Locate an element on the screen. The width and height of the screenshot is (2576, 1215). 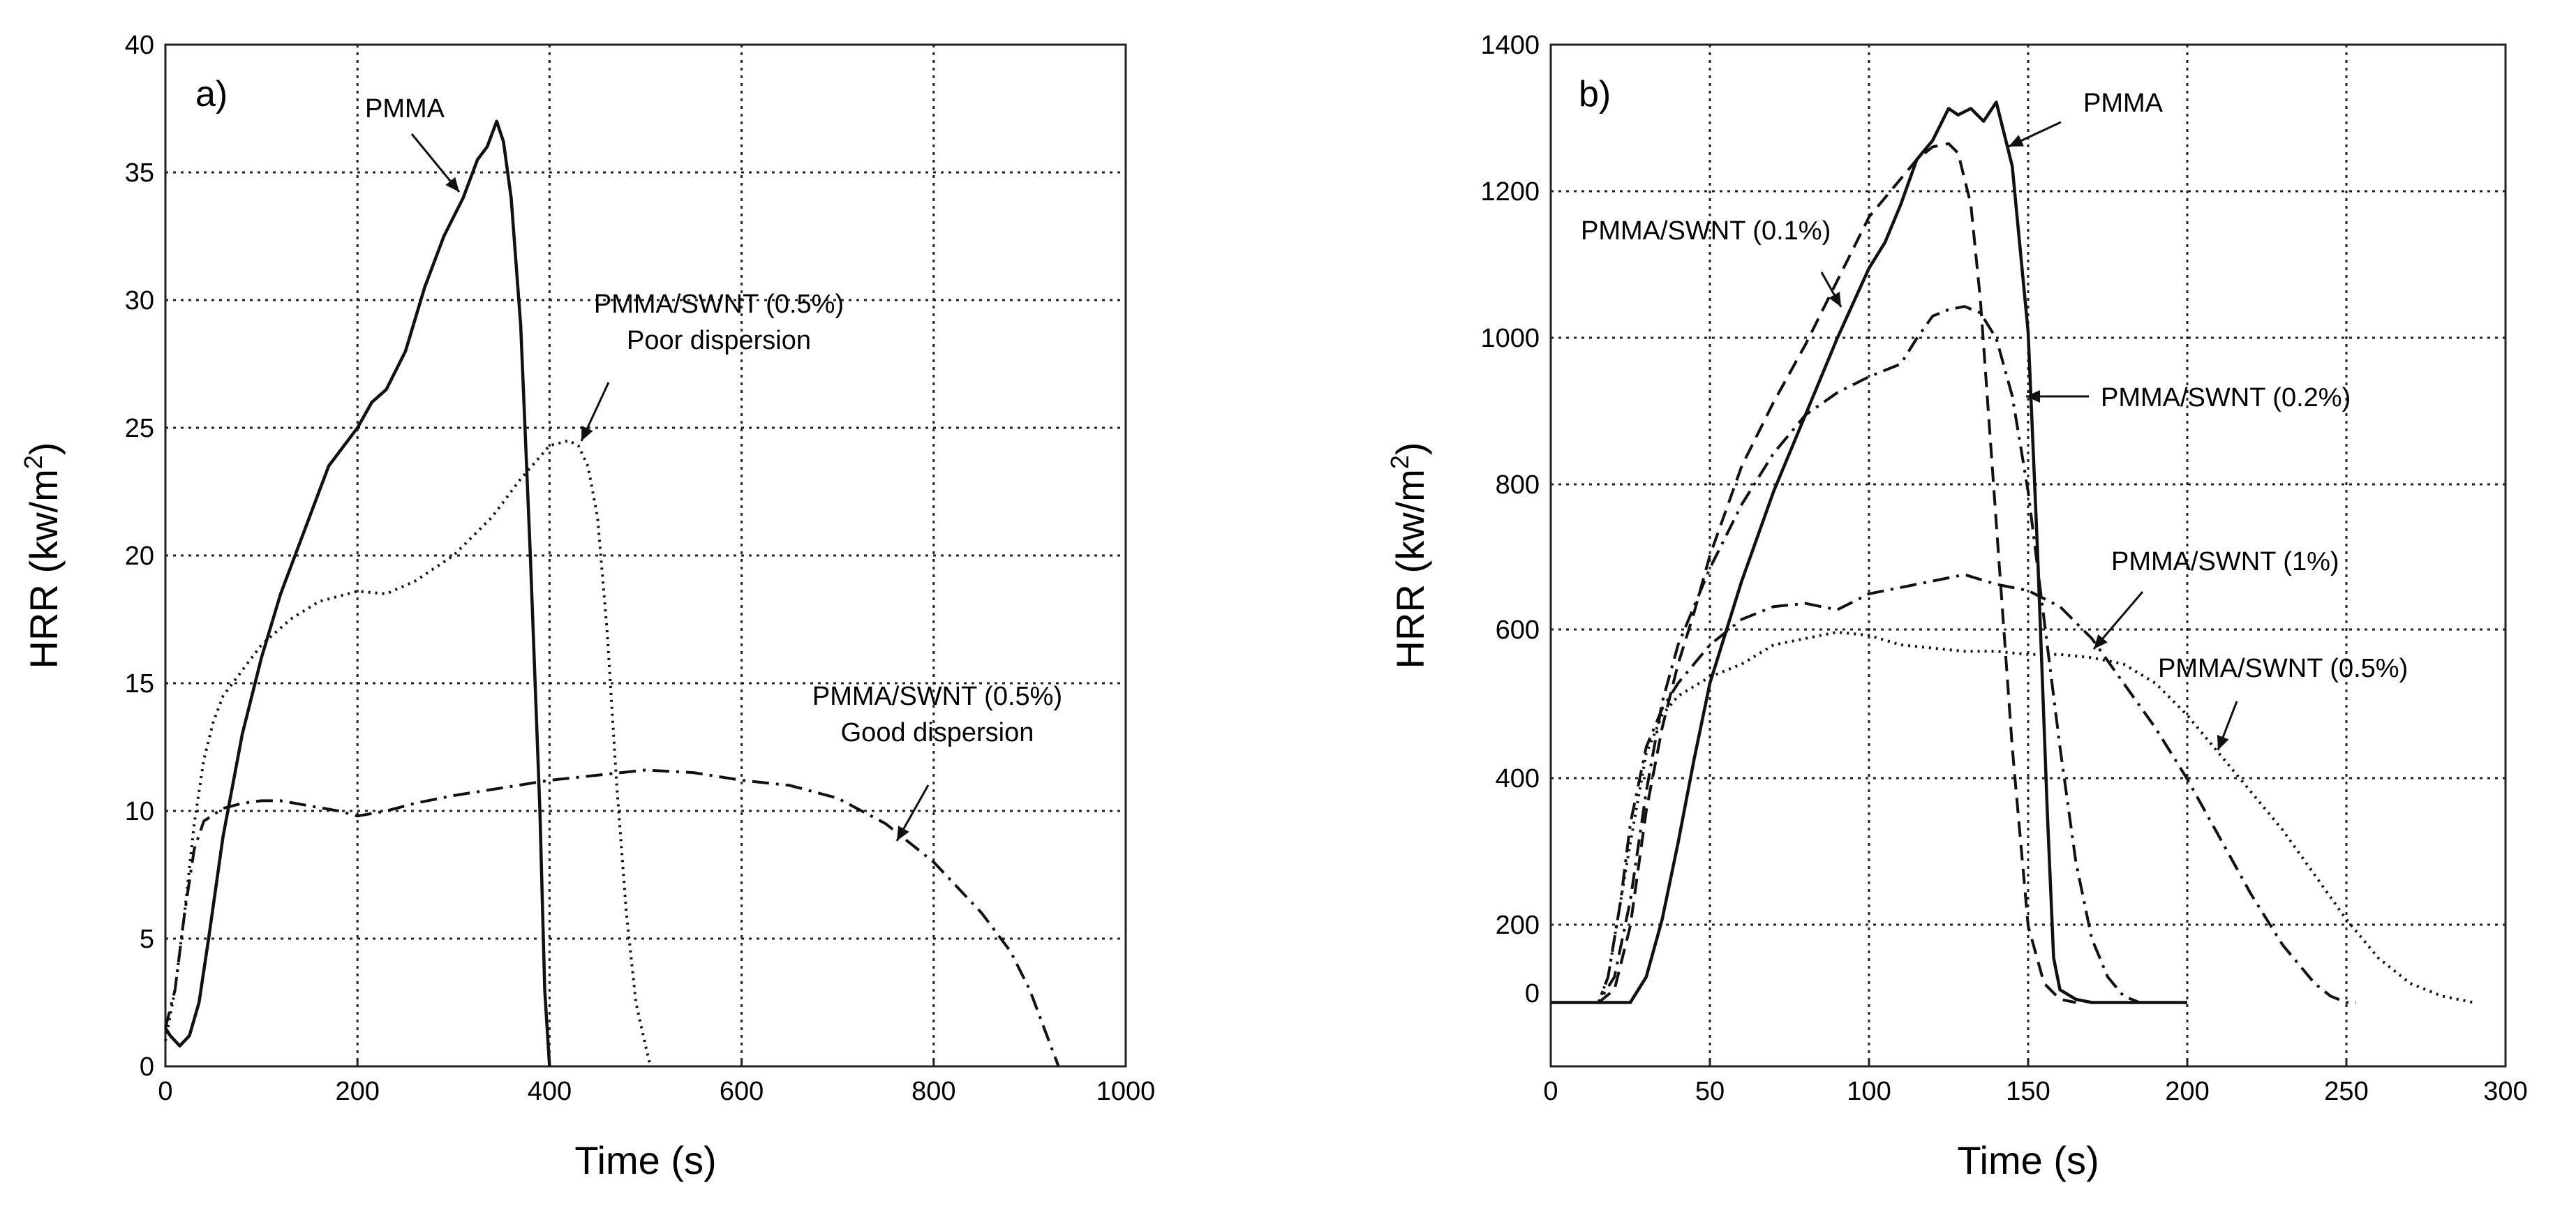
annotation: PMMA/SWNT (0.2%) is located at coordinates (2188, 397).